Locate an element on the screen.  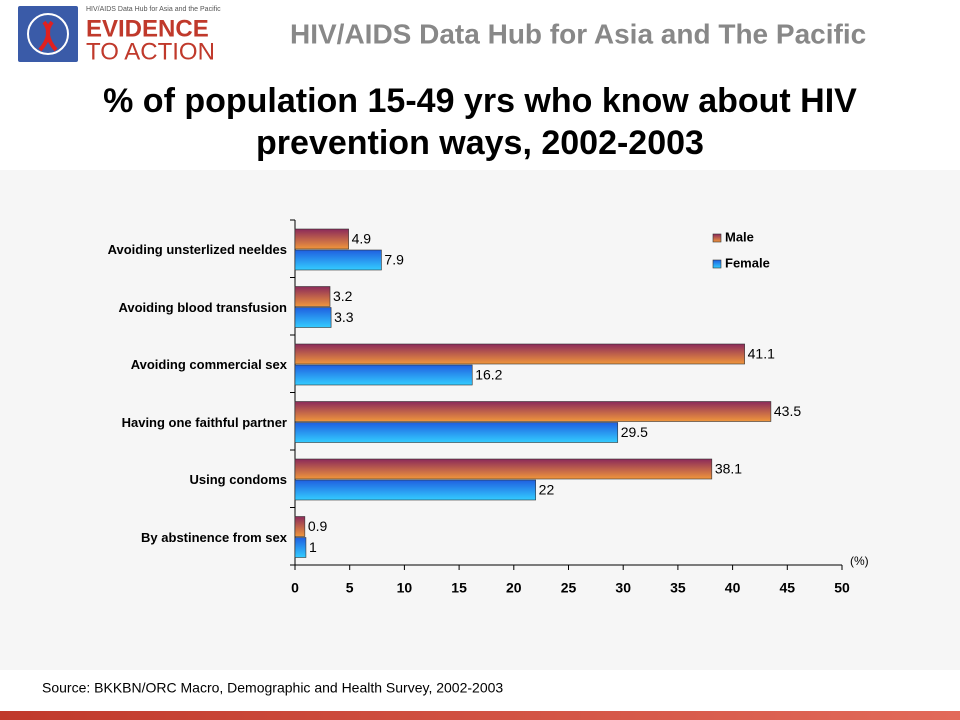
x-tick-label: 0 is located at coordinates (295, 588).